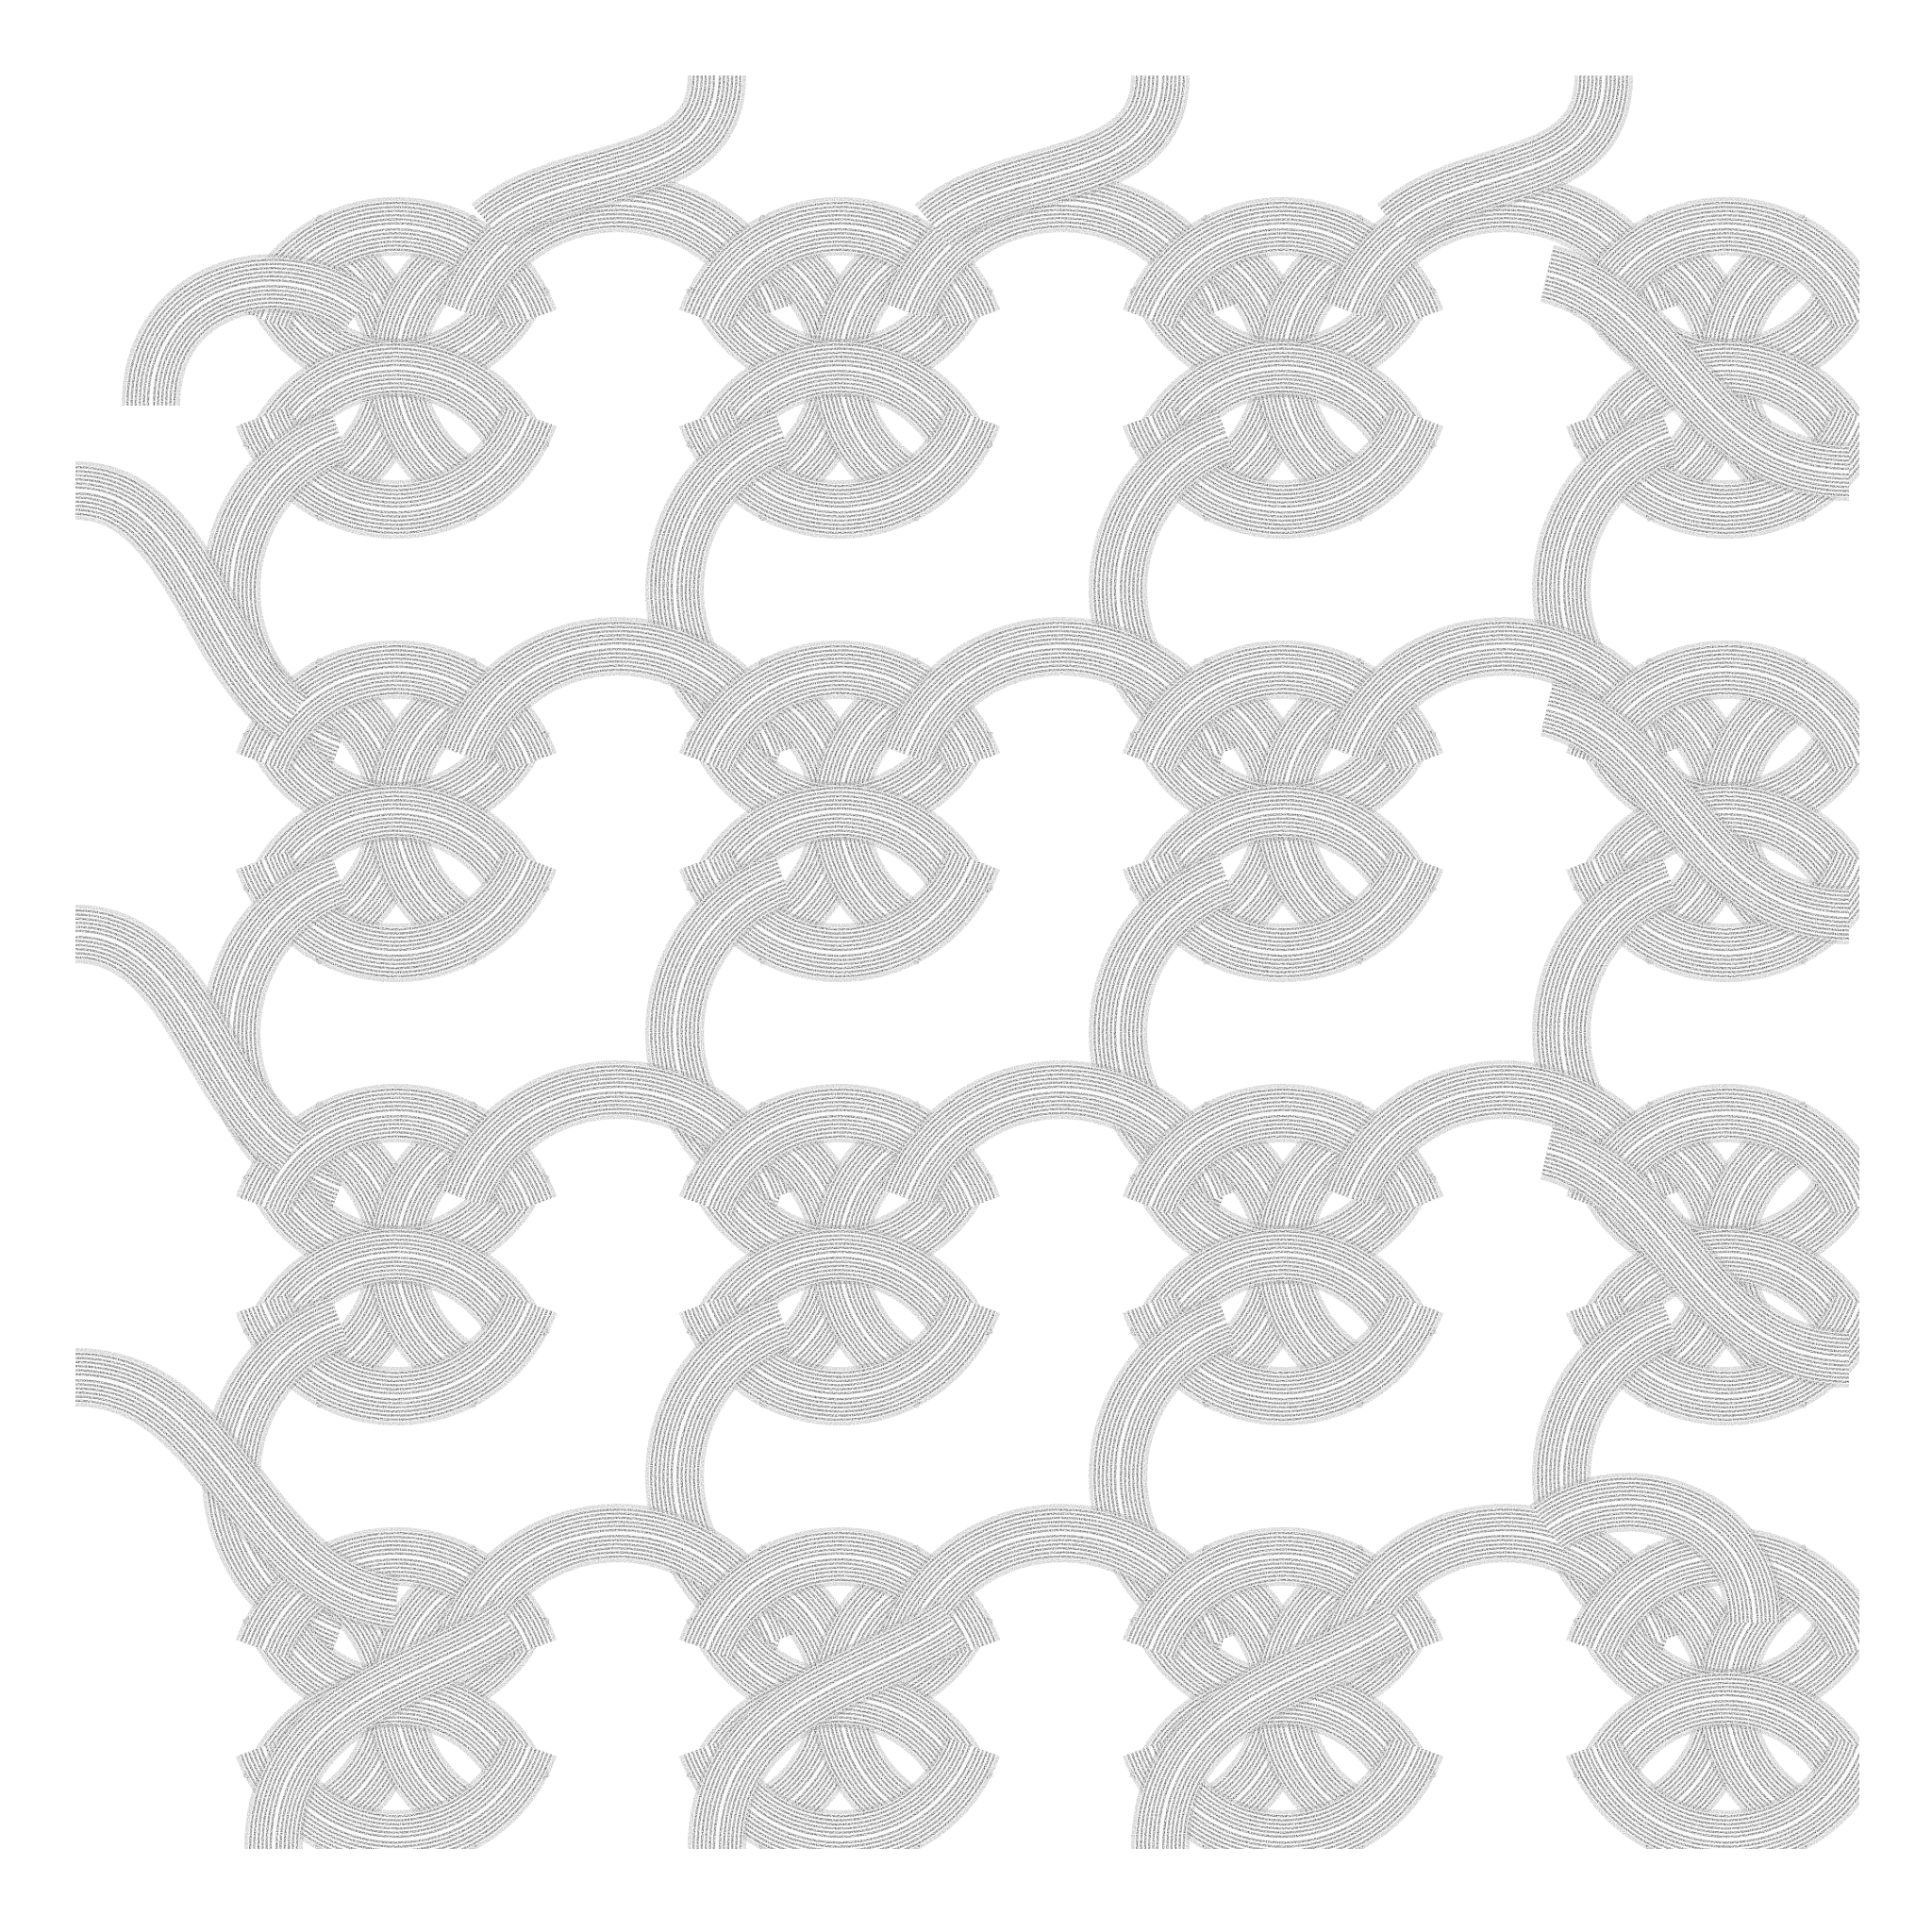 This screenshot has height=1932, width=1932. What do you see at coordinates (1283, 1290) in the screenshot?
I see `petal-bottom-r2c2` at bounding box center [1283, 1290].